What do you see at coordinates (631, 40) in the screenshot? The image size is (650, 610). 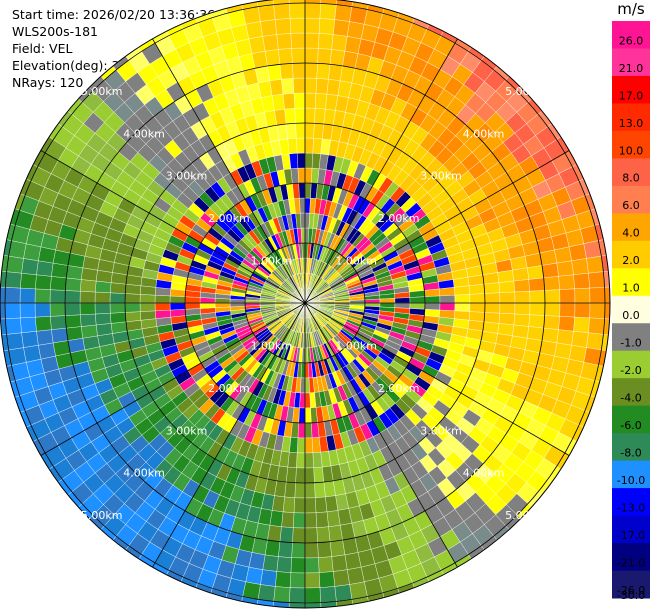 I see `colorbar-label: 26.0` at bounding box center [631, 40].